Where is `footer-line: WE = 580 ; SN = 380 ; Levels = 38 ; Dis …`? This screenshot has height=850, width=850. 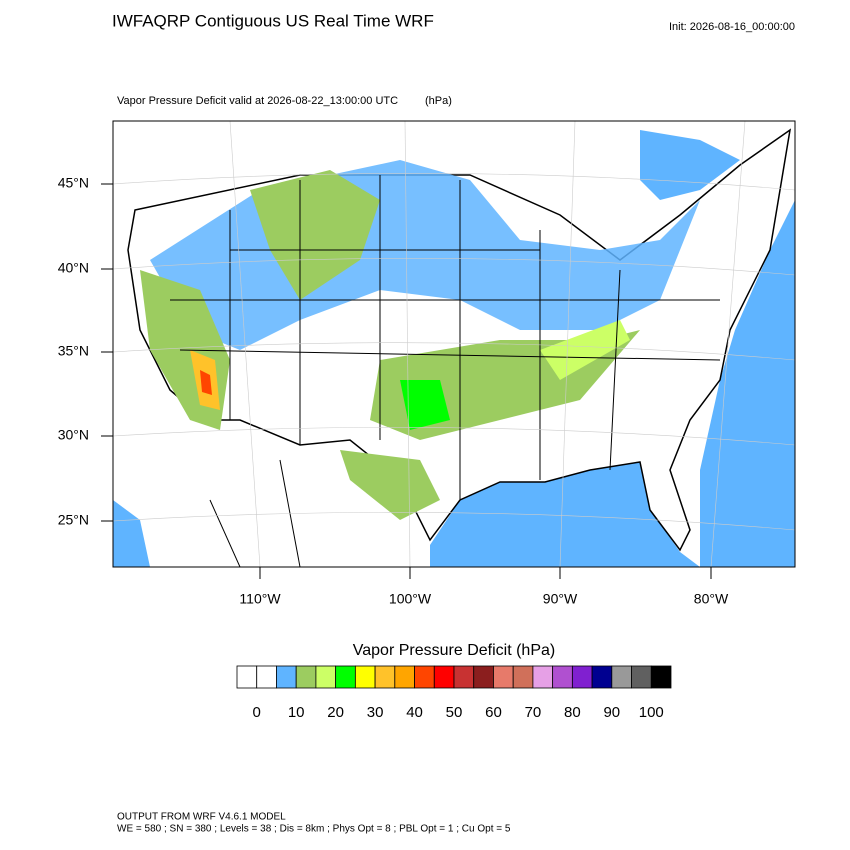
footer-line: WE = 580 ; SN = 380 ; Levels = 38 ; Dis … is located at coordinates (314, 829).